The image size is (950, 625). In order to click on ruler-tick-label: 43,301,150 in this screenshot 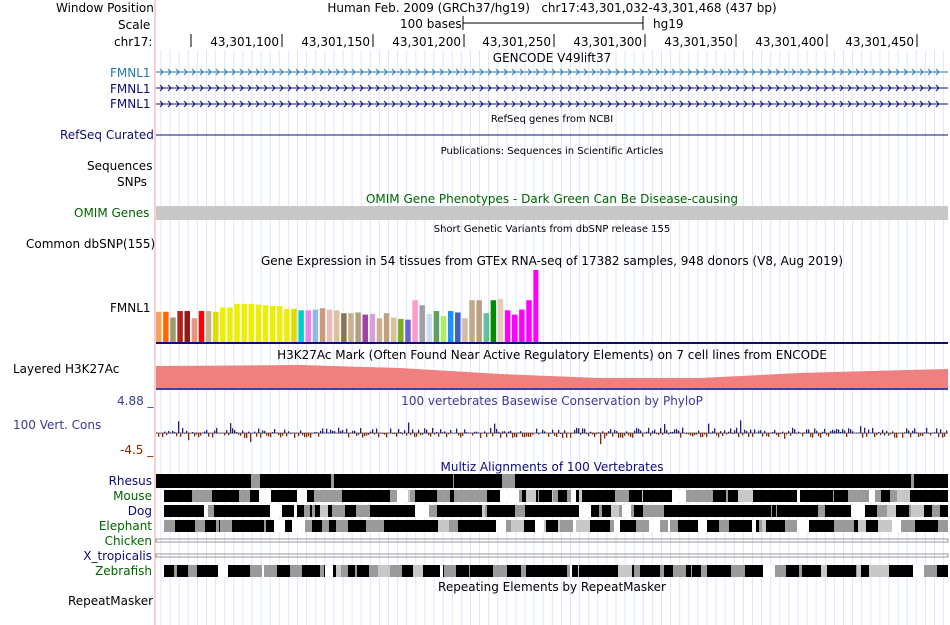, I will do `click(335, 42)`.